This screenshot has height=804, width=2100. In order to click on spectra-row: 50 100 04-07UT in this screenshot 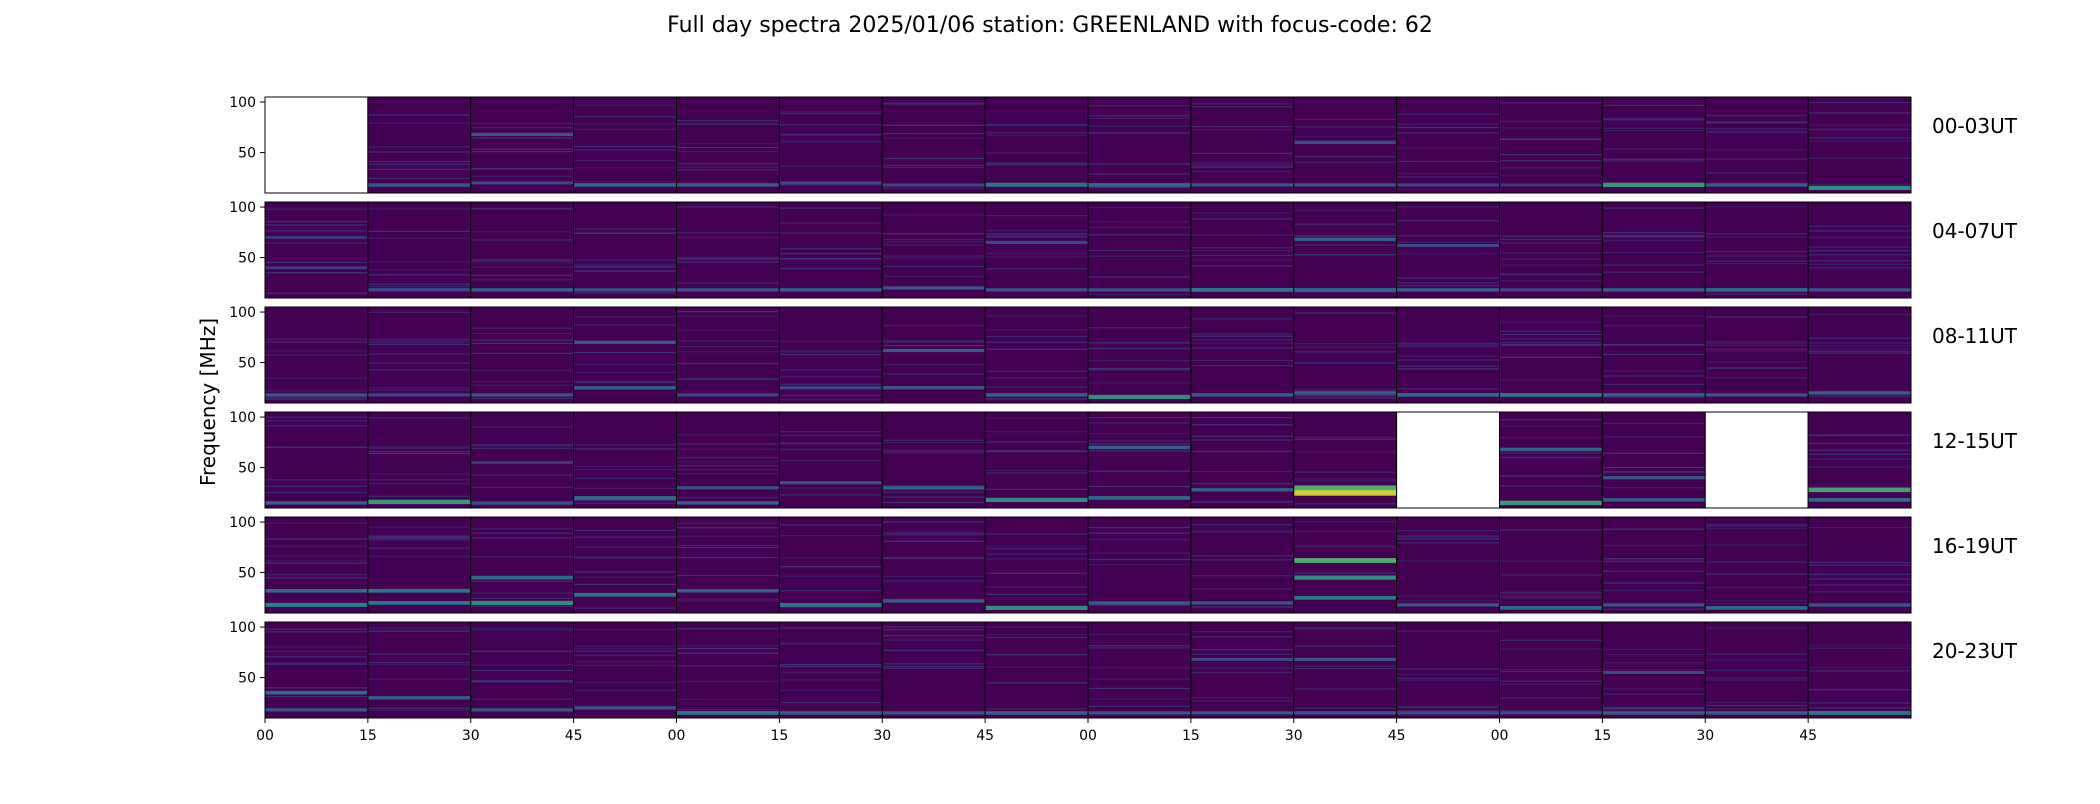, I will do `click(1123, 249)`.